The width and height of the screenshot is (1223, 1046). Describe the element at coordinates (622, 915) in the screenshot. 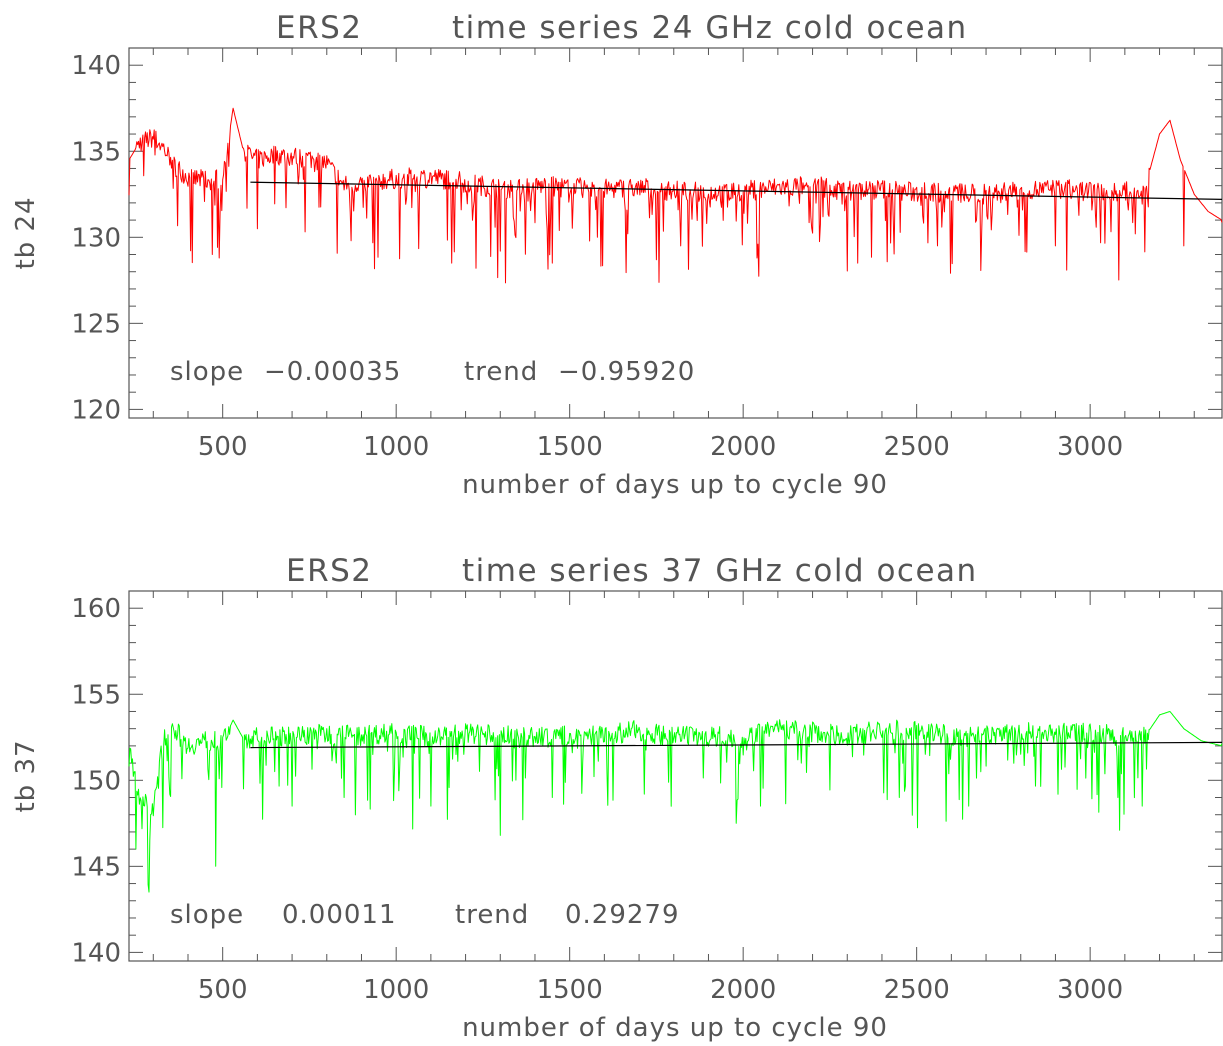

I see `trend-value: 0.29279` at that location.